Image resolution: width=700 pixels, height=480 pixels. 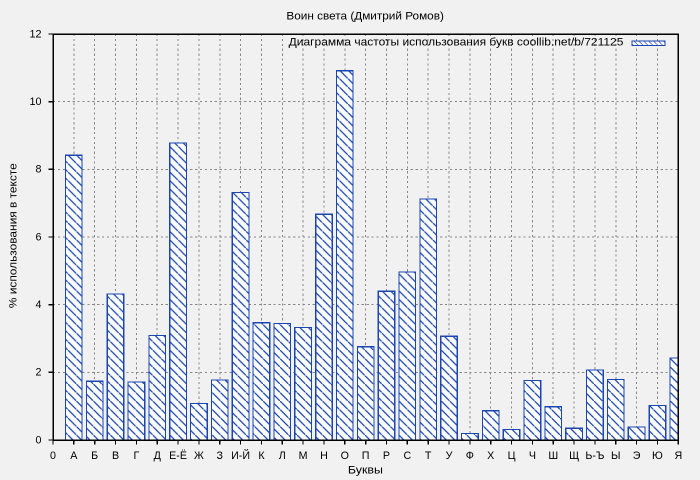 I want to click on svg-text: Я, so click(x=678, y=456).